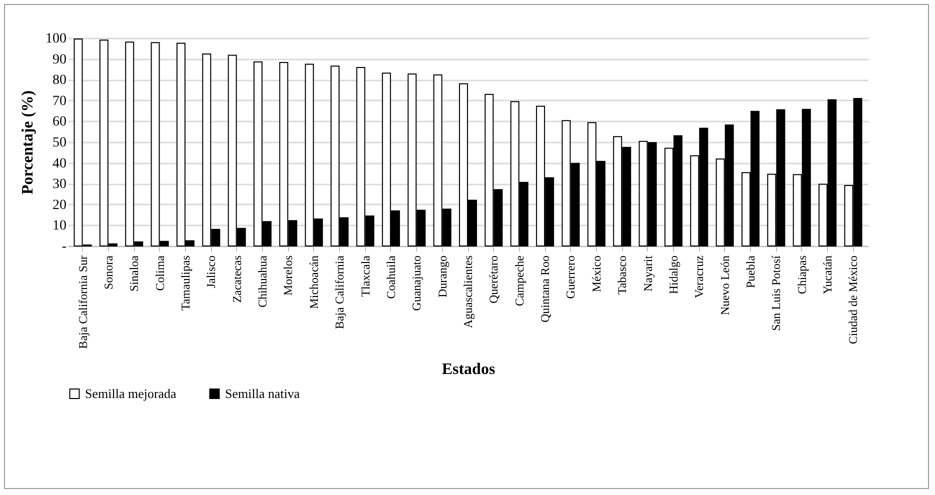  I want to click on x-tick-label: Tamaulipas, so click(185, 283).